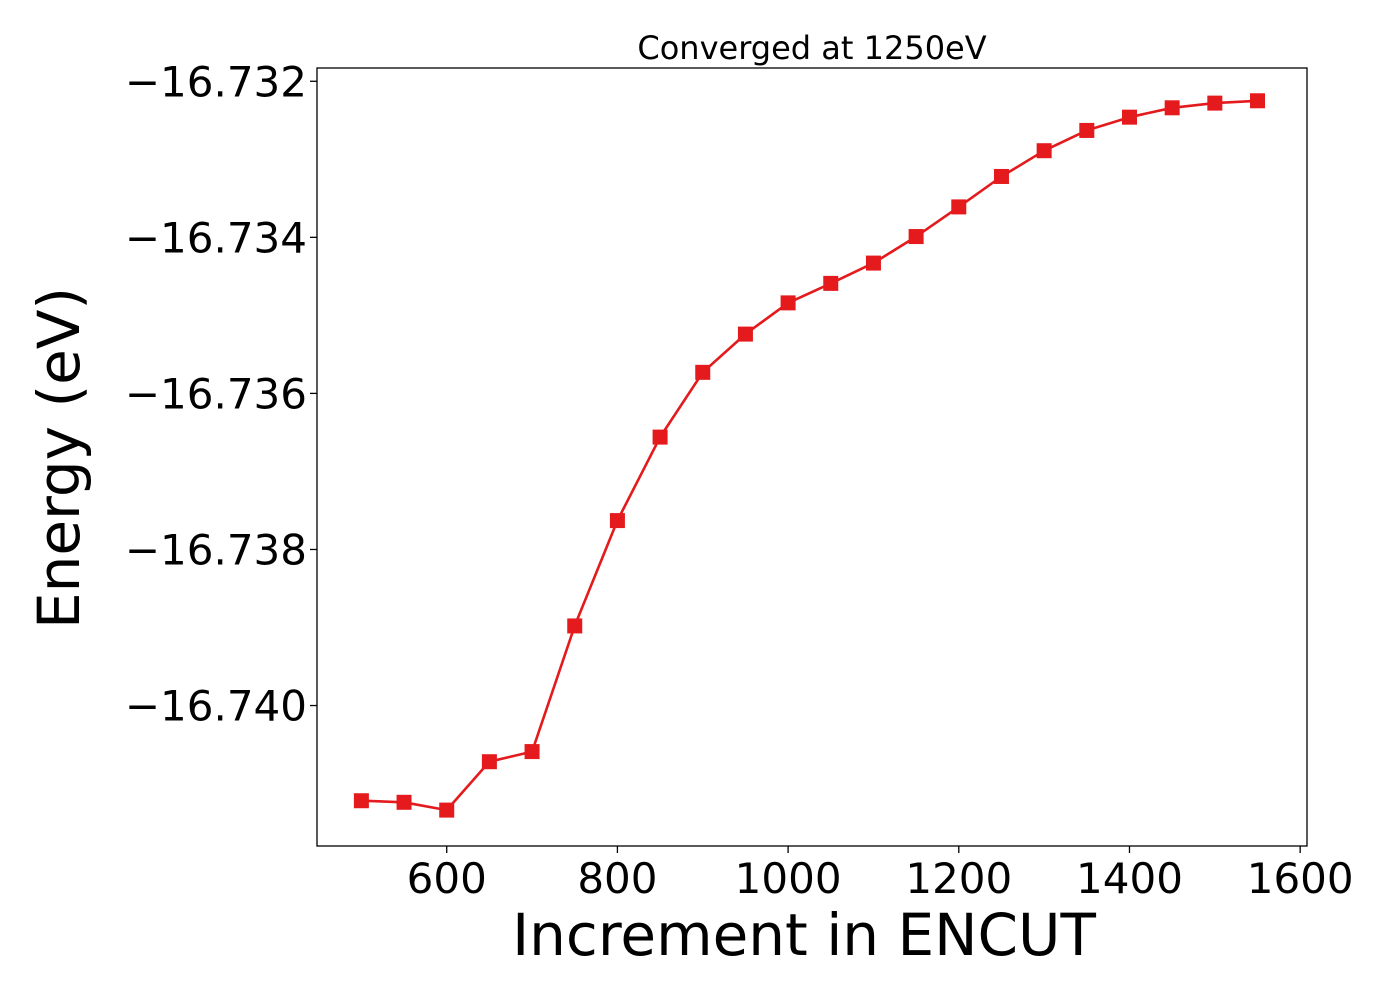 The image size is (1400, 1000). I want to click on y-axis: −16.740 −16.738 −16.736 −16.734 −16.732, so click(221, 394).